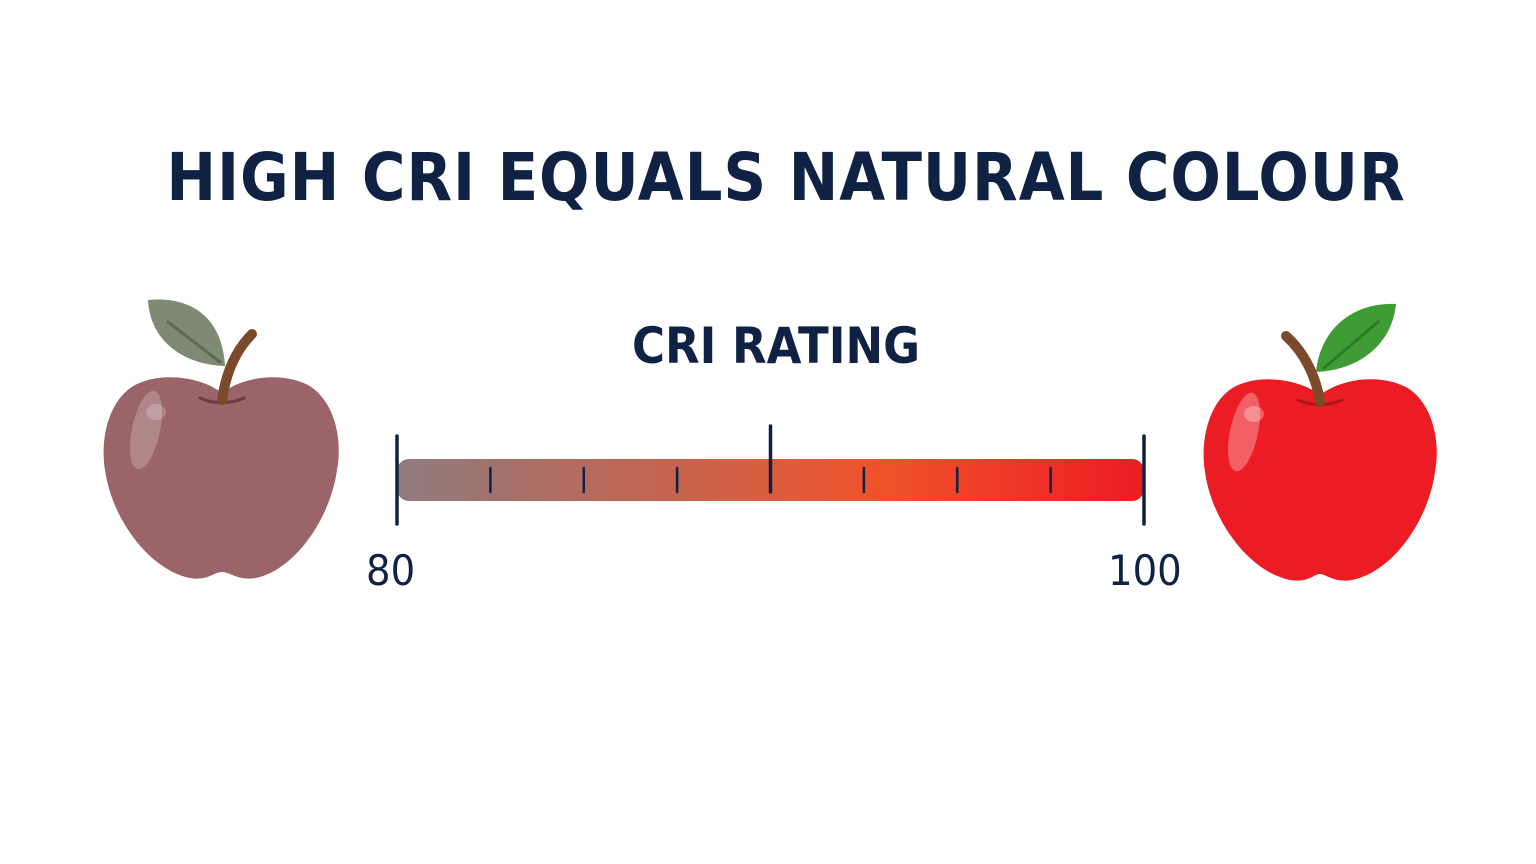 This screenshot has width=1536, height=864. Describe the element at coordinates (1145, 570) in the screenshot. I see `scale-max-label: 100` at that location.